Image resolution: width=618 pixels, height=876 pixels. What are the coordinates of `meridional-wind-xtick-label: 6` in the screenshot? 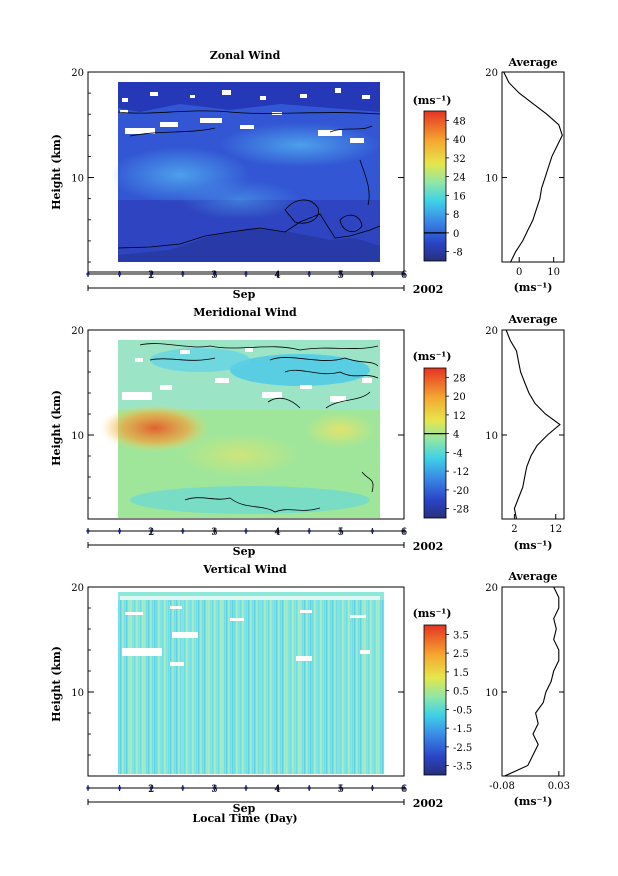 It's located at (404, 532).